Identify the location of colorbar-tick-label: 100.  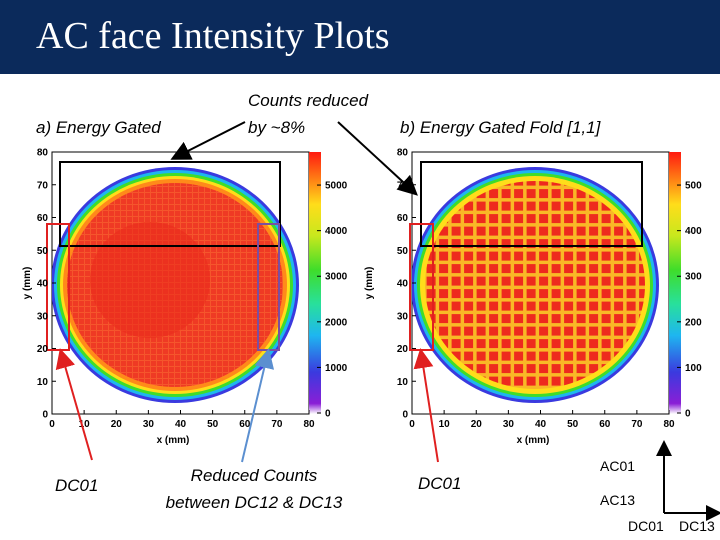
(693, 368).